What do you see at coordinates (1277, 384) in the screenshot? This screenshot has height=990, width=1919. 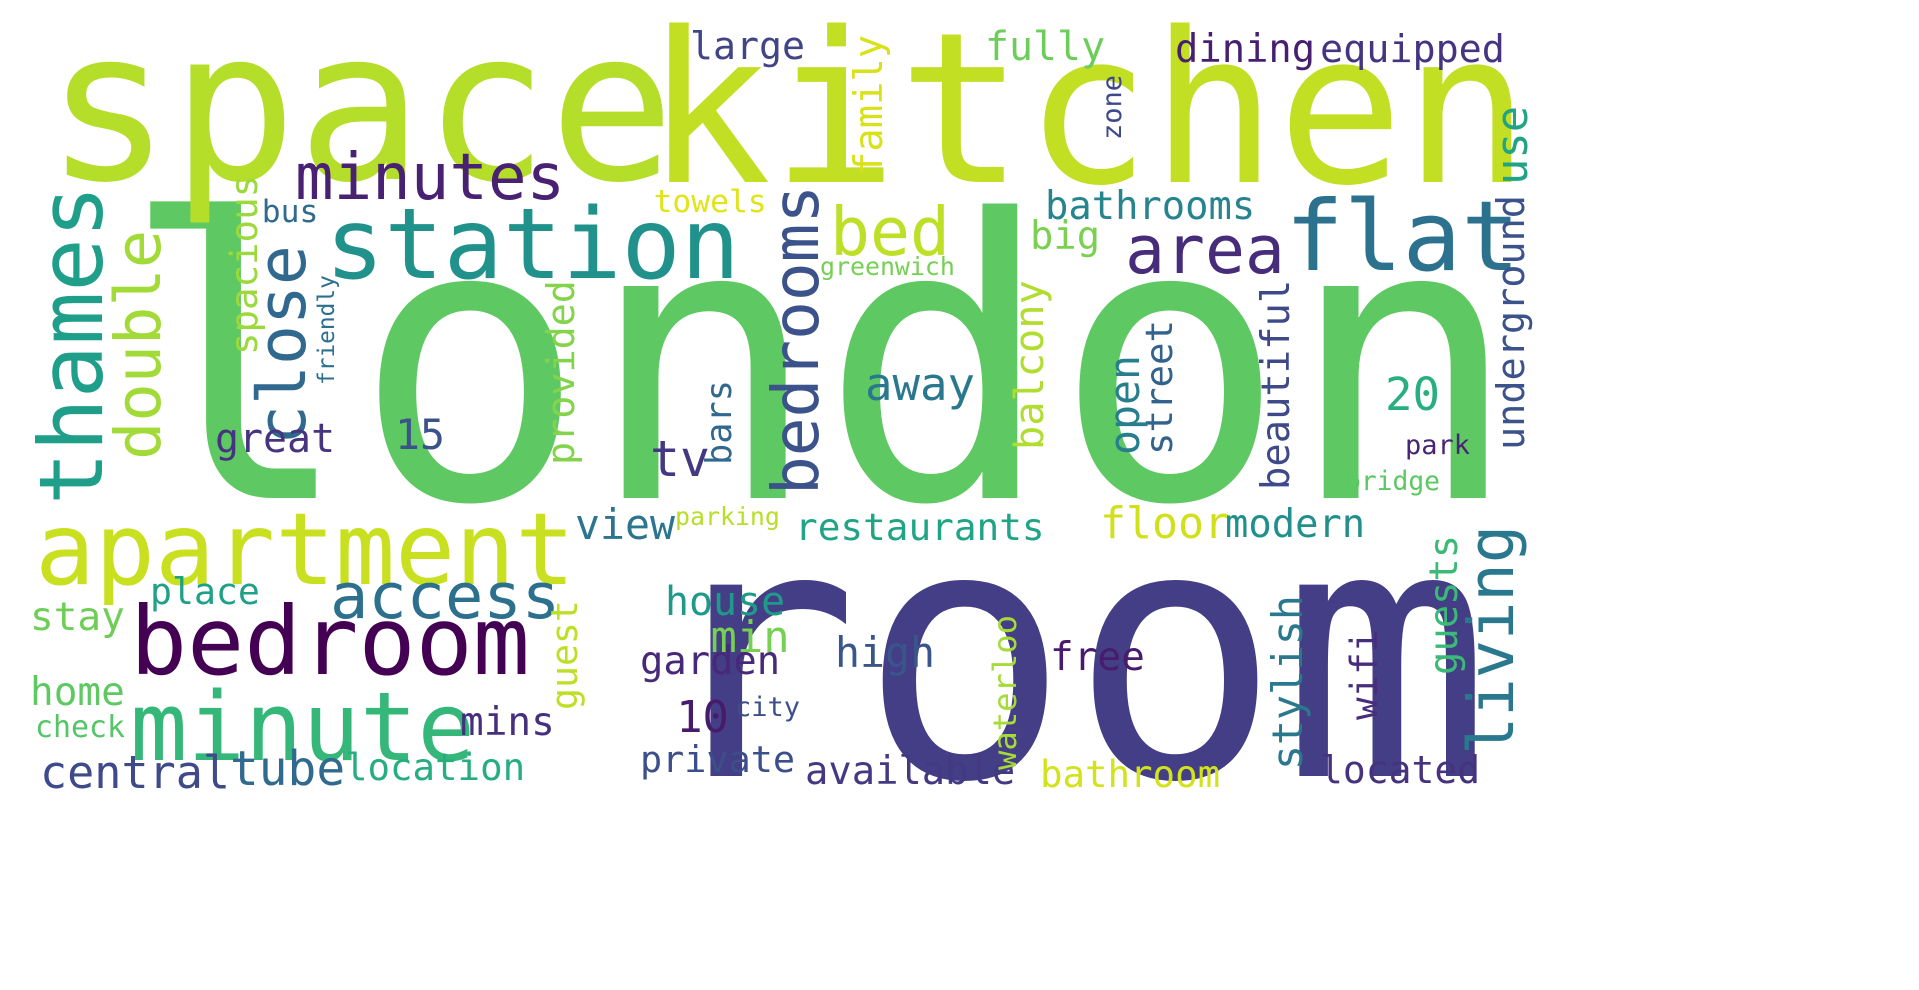 I see `word-beautiful: beautiful` at bounding box center [1277, 384].